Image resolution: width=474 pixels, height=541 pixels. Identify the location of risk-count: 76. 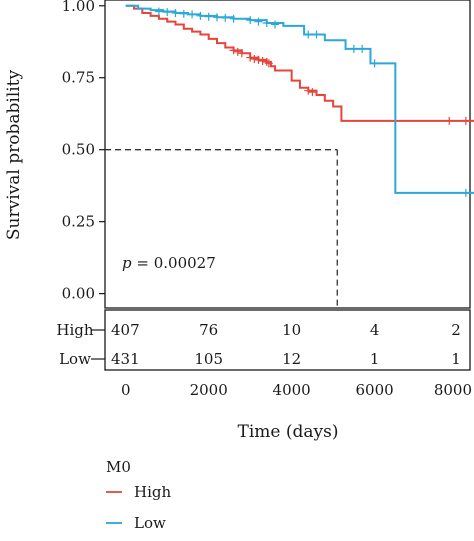
(208, 330).